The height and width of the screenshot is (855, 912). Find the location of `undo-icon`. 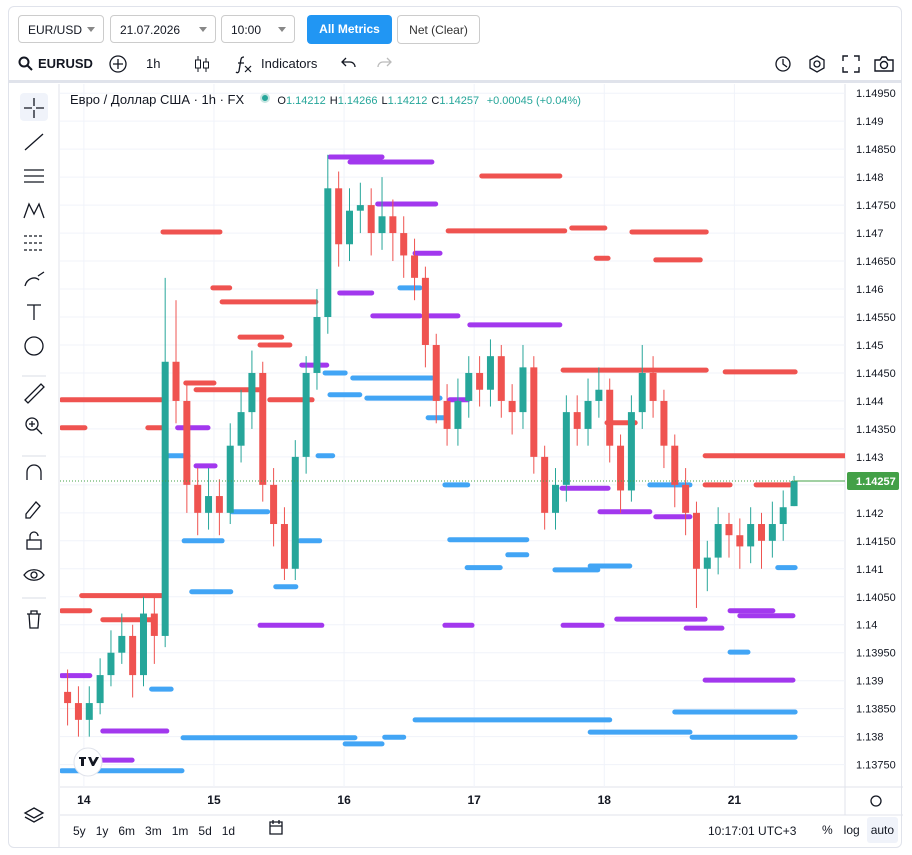

undo-icon is located at coordinates (349, 63).